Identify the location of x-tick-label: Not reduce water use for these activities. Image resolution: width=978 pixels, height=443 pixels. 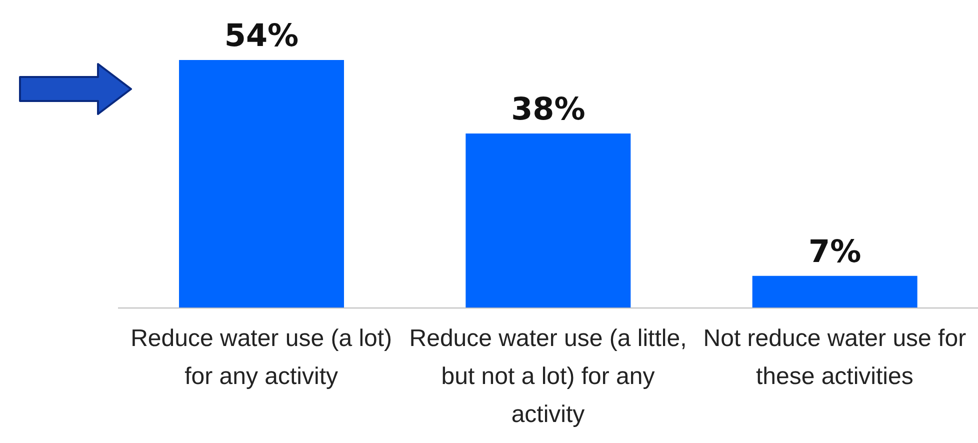
(834, 357).